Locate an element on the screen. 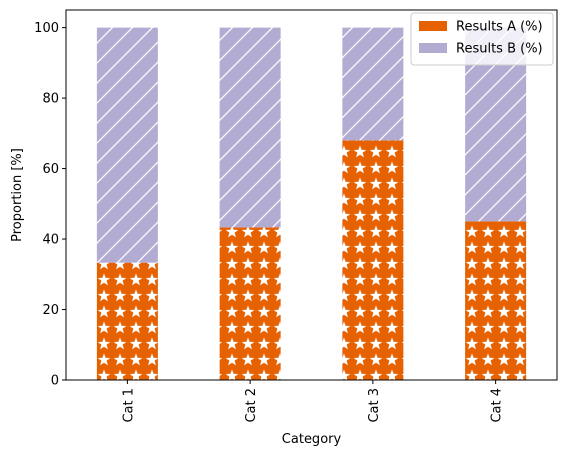 The height and width of the screenshot is (456, 571). y-tick-label: 60 is located at coordinates (50, 169).